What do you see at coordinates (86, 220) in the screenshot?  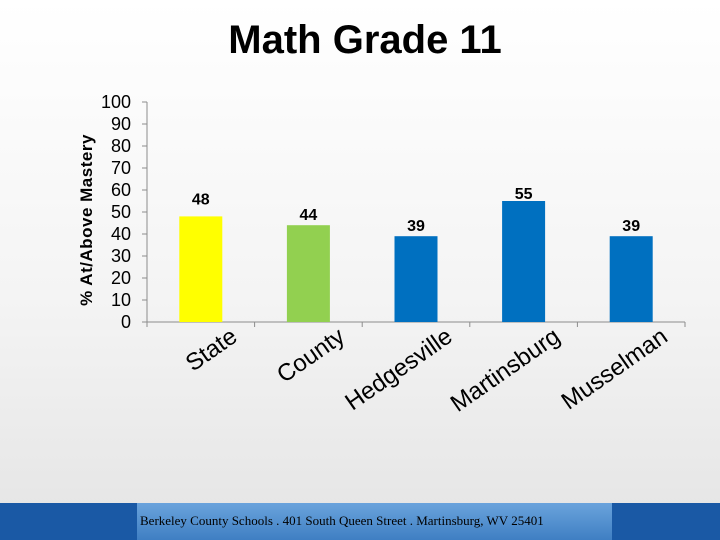 I see `y-axis-title: % At/Above Mastery` at bounding box center [86, 220].